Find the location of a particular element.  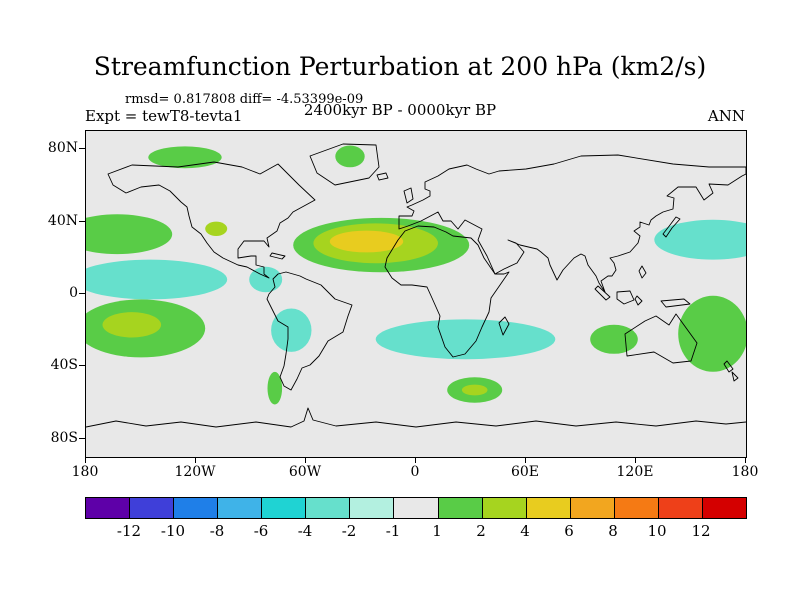

lon-tick-label: 120E is located at coordinates (635, 472).